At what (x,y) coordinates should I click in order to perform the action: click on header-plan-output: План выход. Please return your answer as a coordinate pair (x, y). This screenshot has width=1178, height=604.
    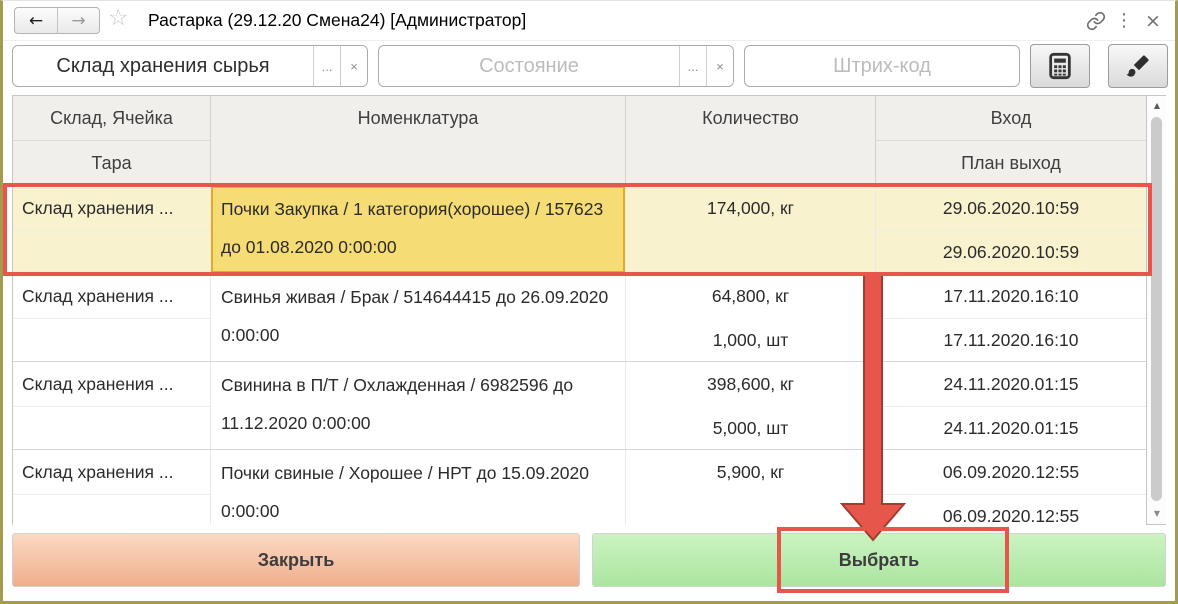
    Looking at the image, I should click on (1011, 163).